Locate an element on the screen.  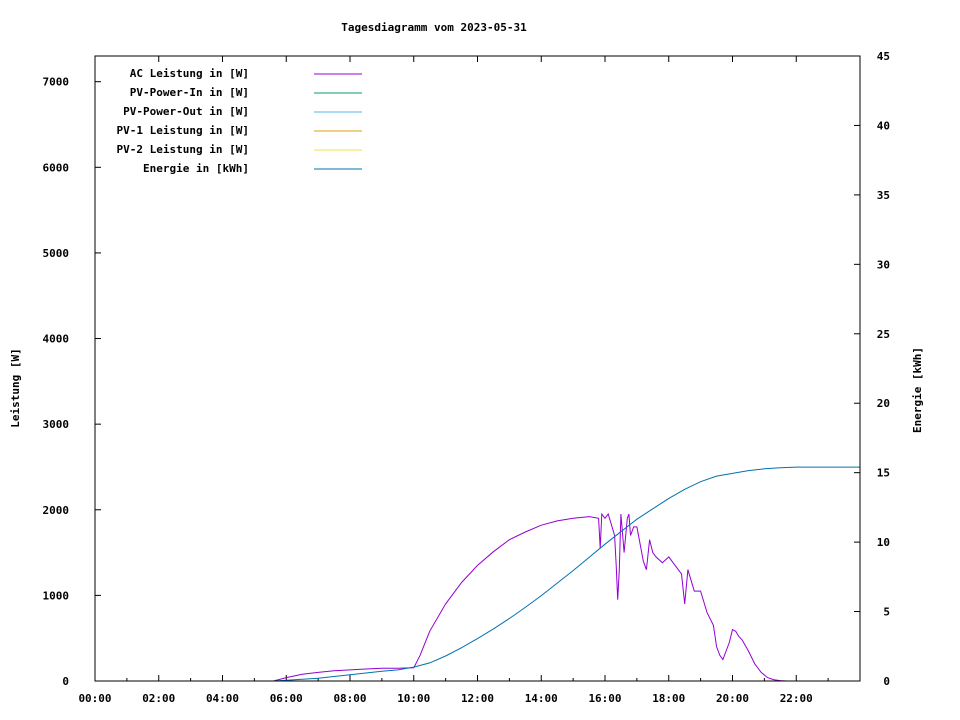
x-tick-label: 02:00 is located at coordinates (158, 698).